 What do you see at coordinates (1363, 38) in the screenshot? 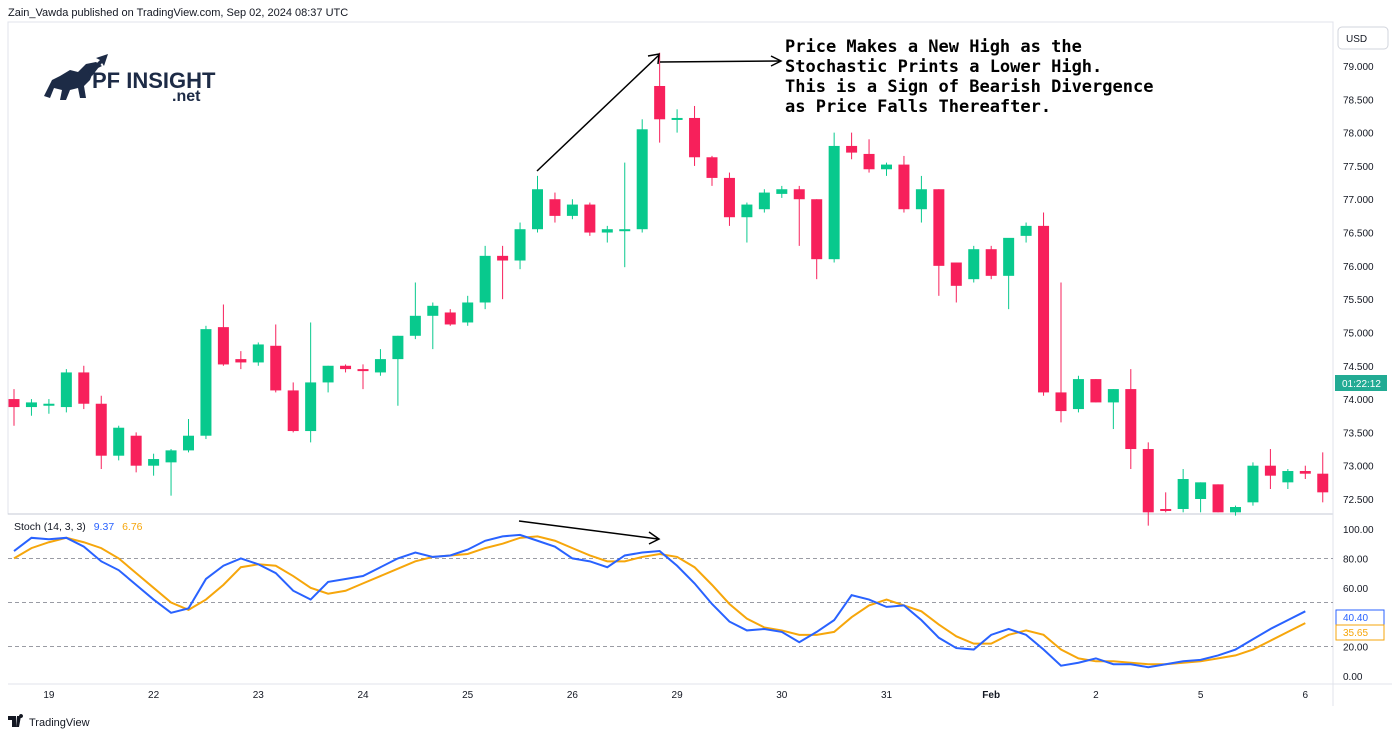
I see `currency-badge` at bounding box center [1363, 38].